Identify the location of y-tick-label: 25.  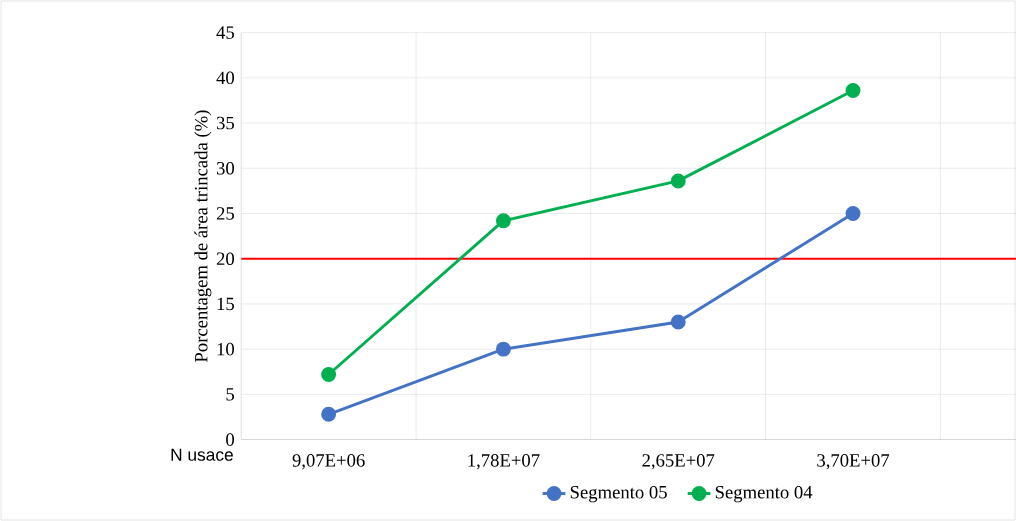
(225, 213).